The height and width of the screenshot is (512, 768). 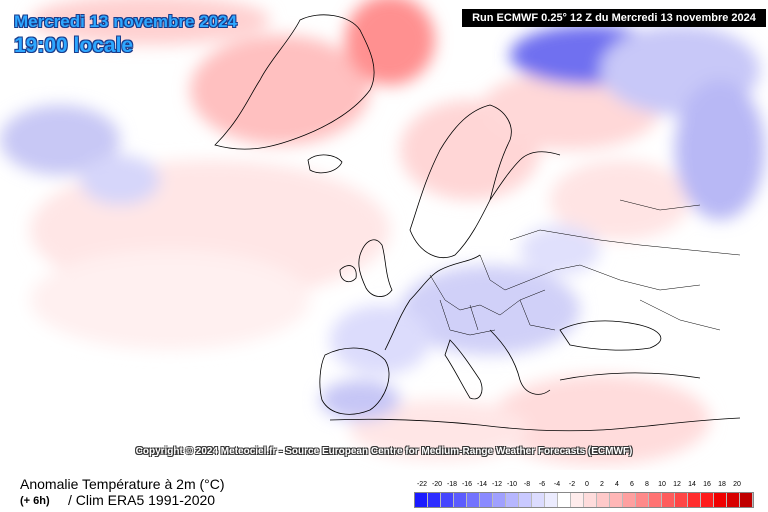 I want to click on color-scale-tick-label: 0, so click(x=587, y=484).